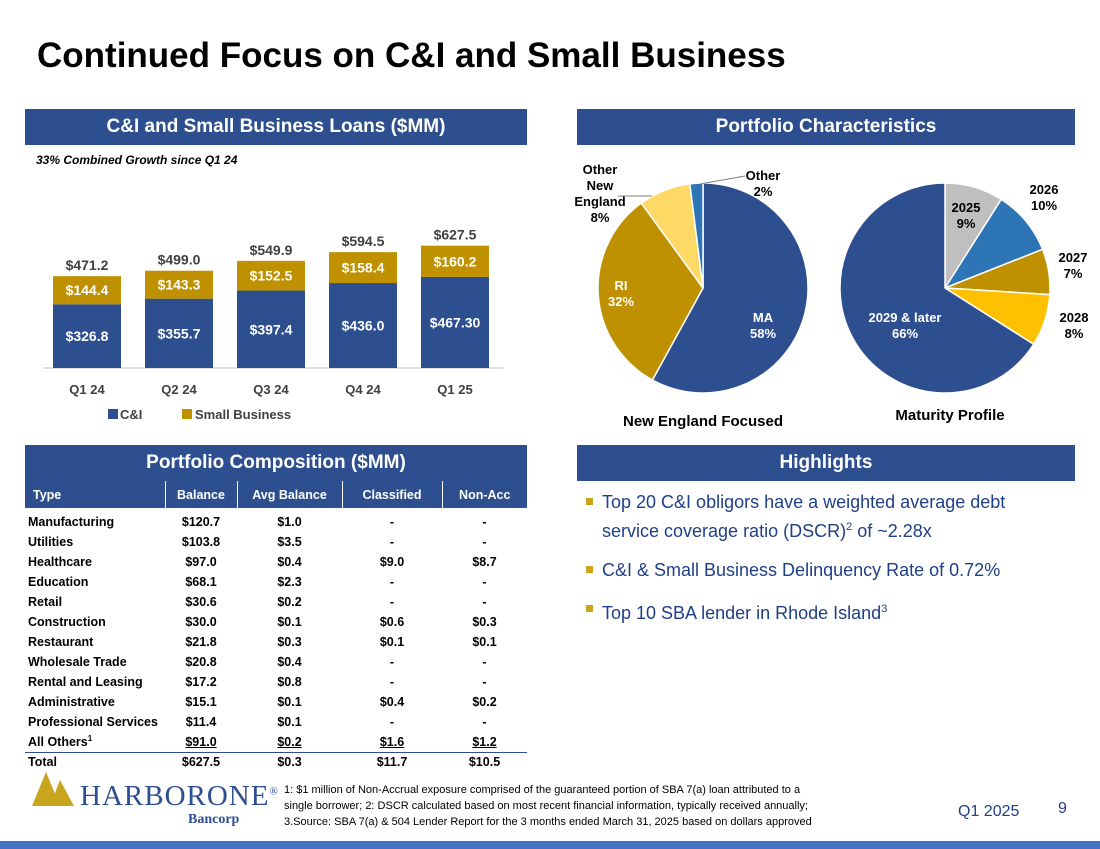 The image size is (1100, 849). What do you see at coordinates (289, 681) in the screenshot?
I see `table-cell: $0.8` at bounding box center [289, 681].